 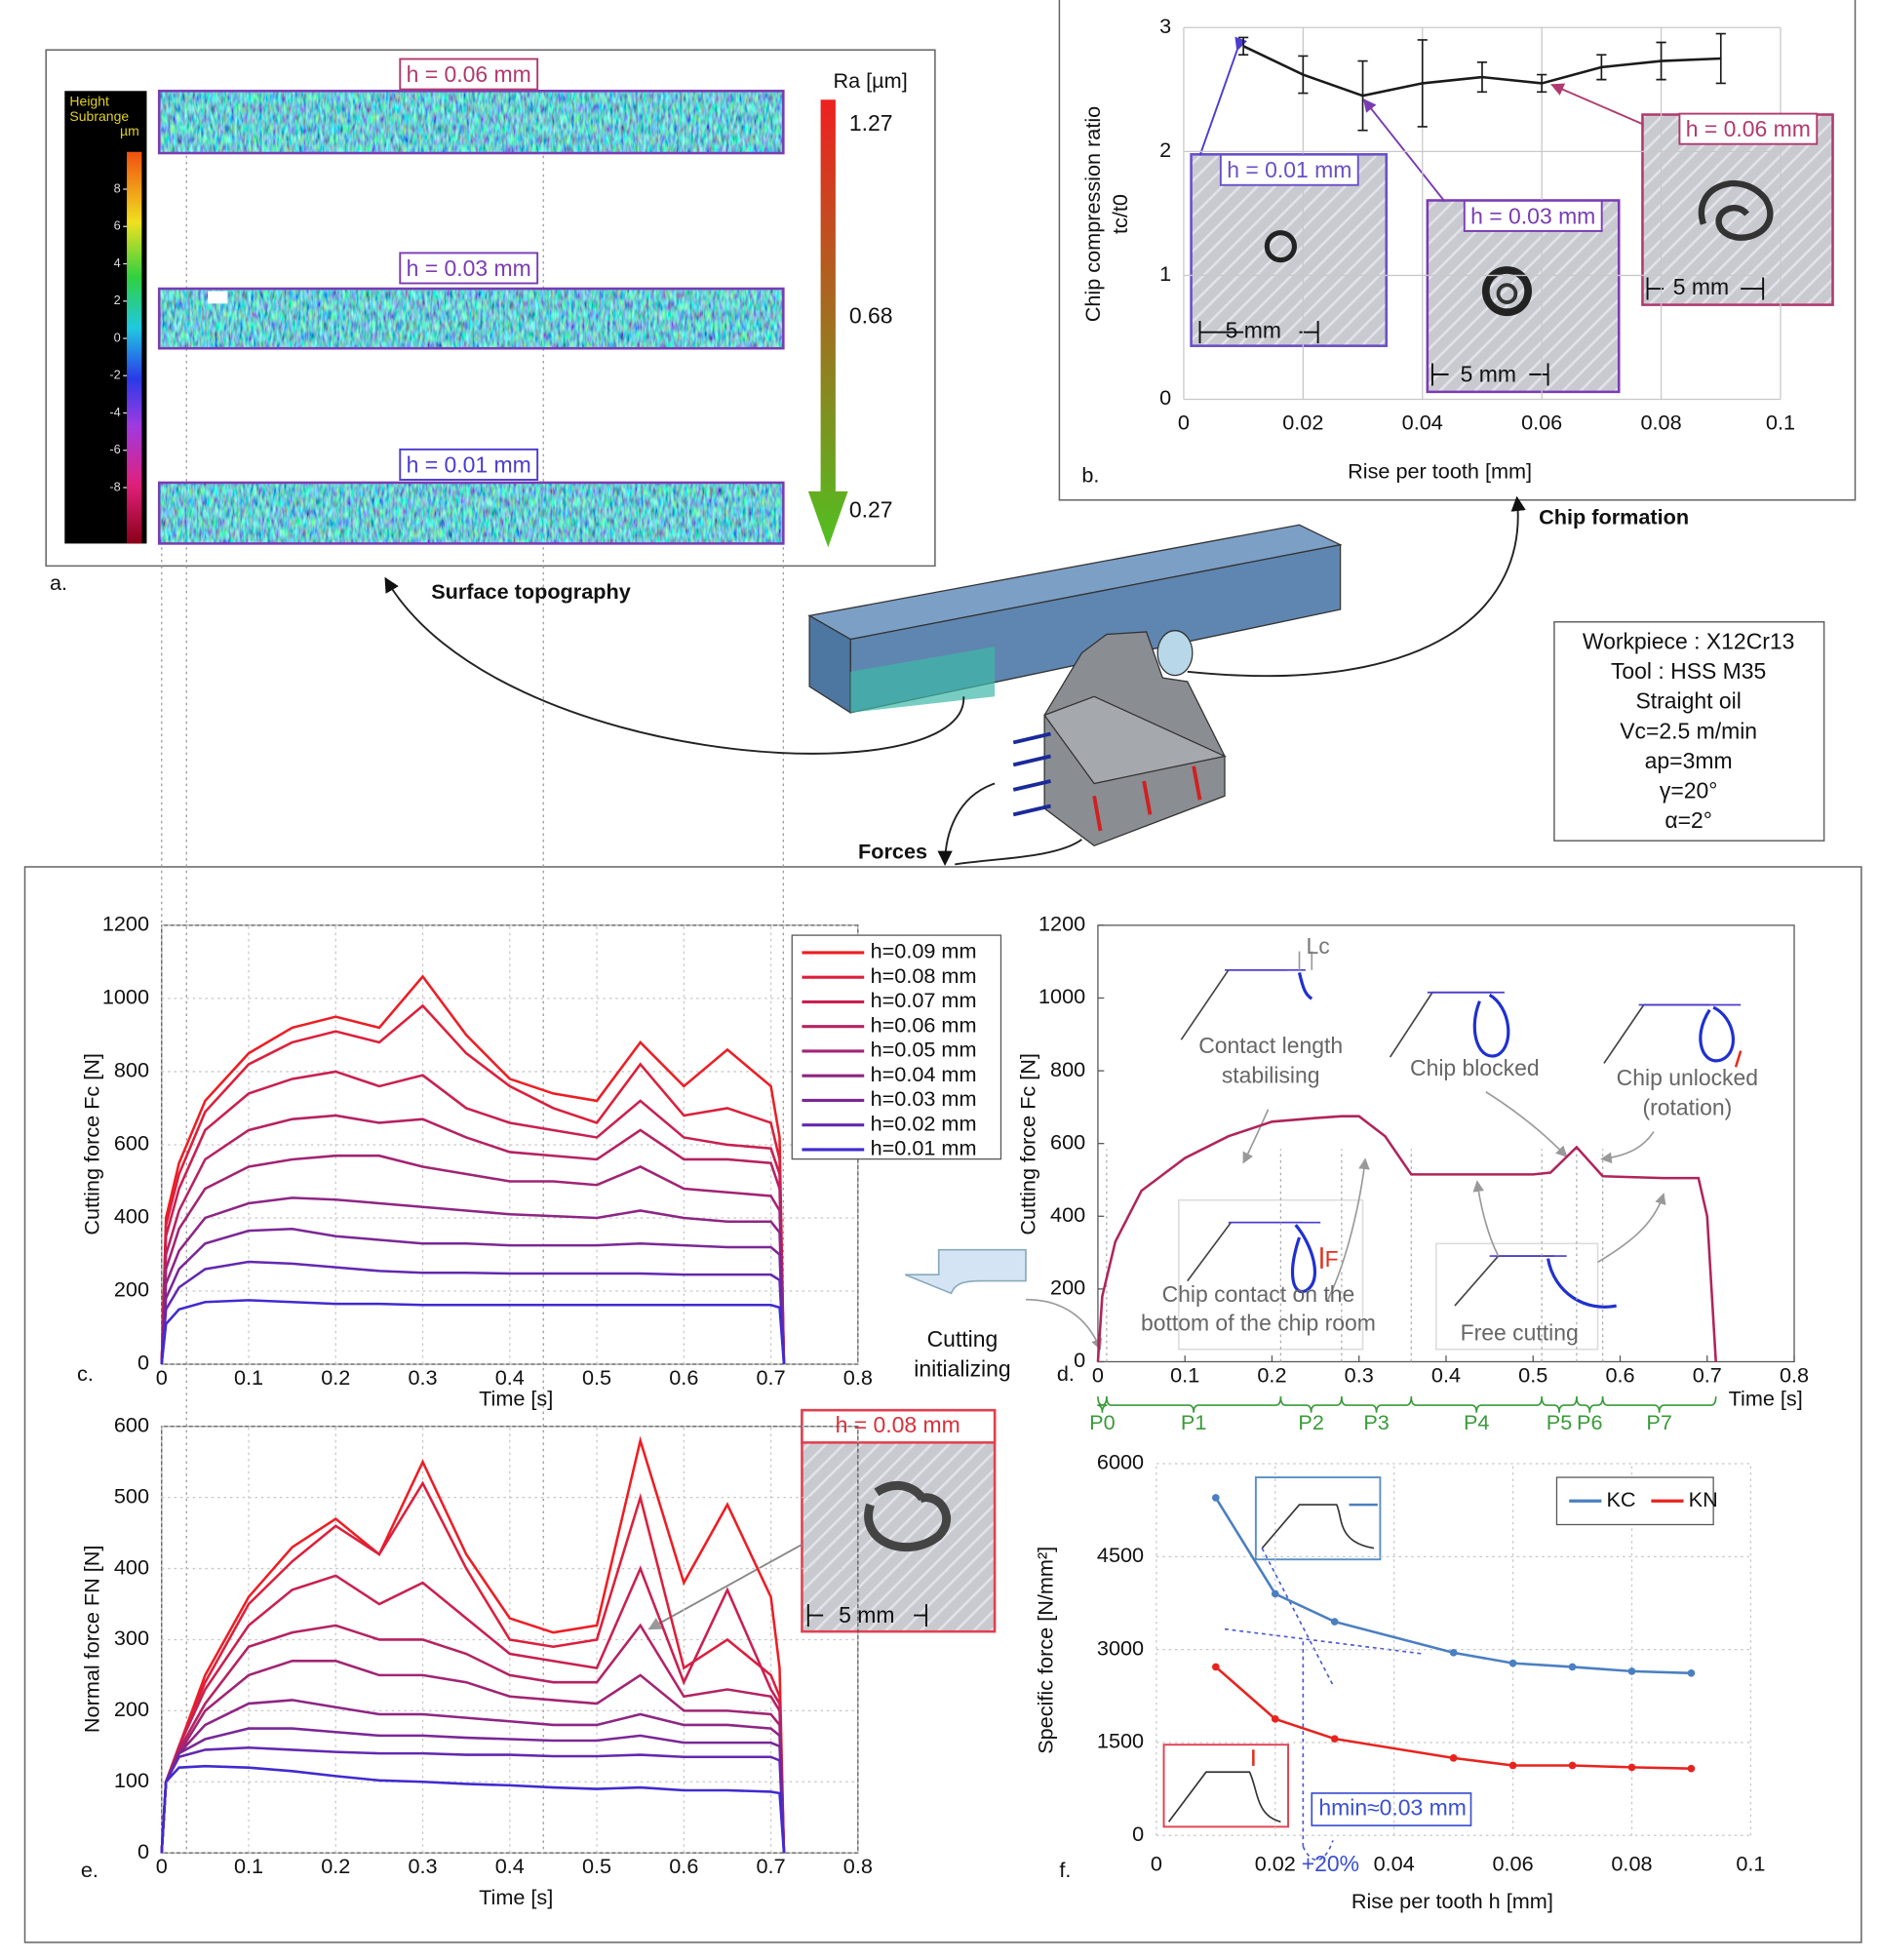 I want to click on phase-label: P7, so click(x=1658, y=1422).